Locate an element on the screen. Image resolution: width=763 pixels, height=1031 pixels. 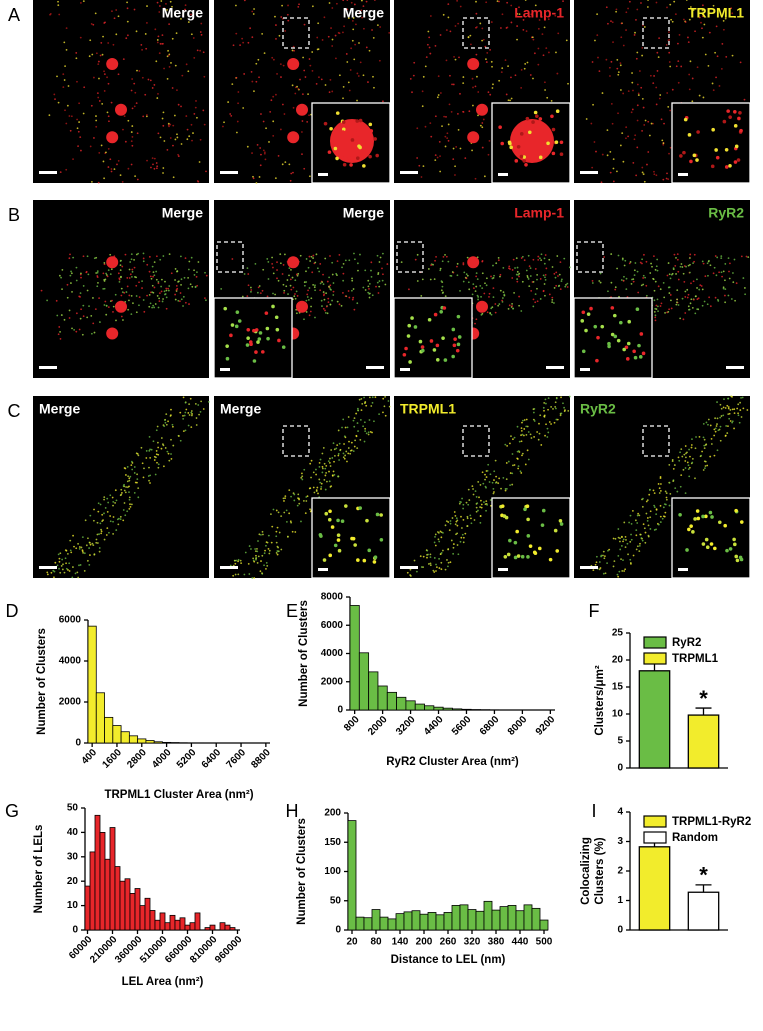
inset-scale-bar is located at coordinates (225, 369).